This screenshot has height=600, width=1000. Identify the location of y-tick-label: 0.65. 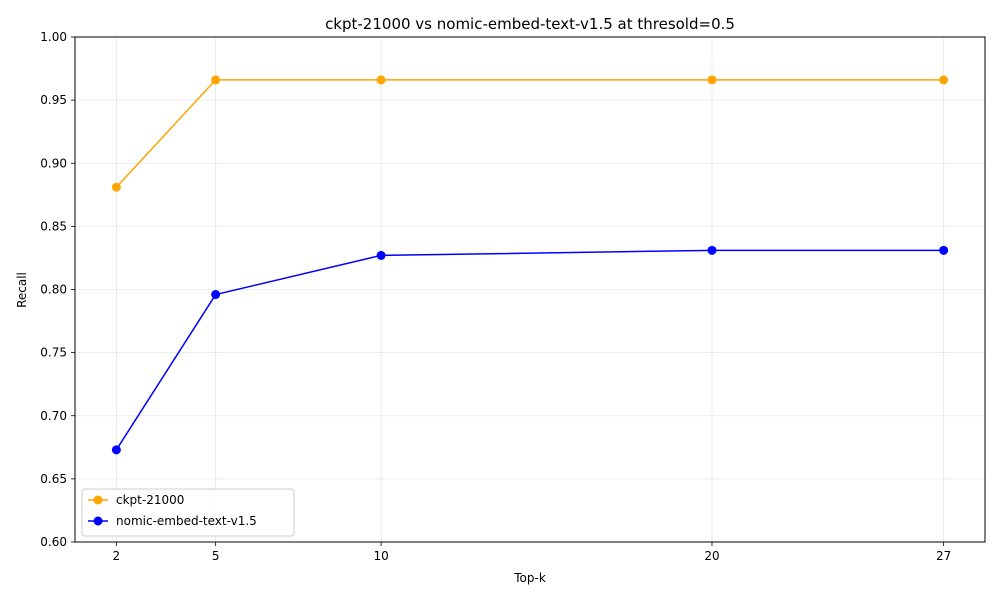
(53, 479).